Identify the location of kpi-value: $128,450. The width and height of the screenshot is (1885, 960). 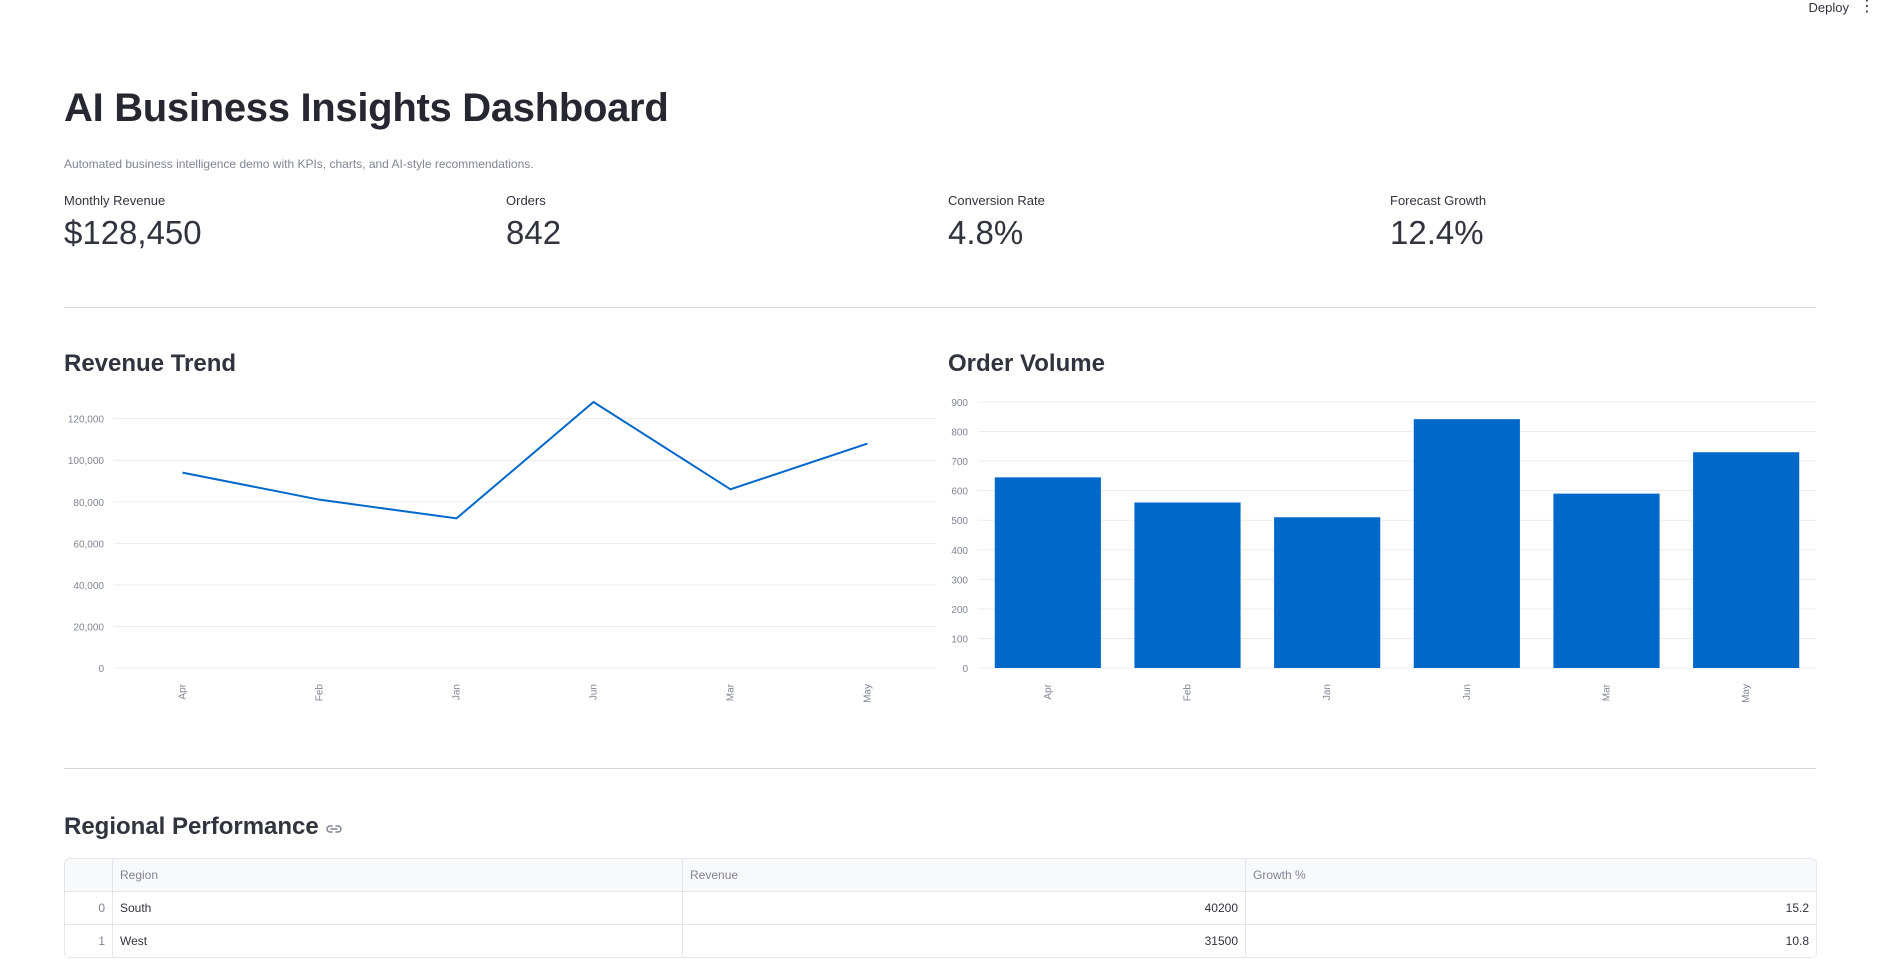
(133, 232).